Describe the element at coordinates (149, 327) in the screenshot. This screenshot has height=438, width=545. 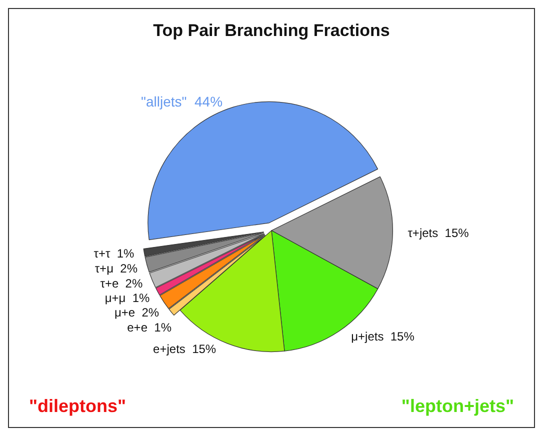
I see `slice-label: e+e 1%` at that location.